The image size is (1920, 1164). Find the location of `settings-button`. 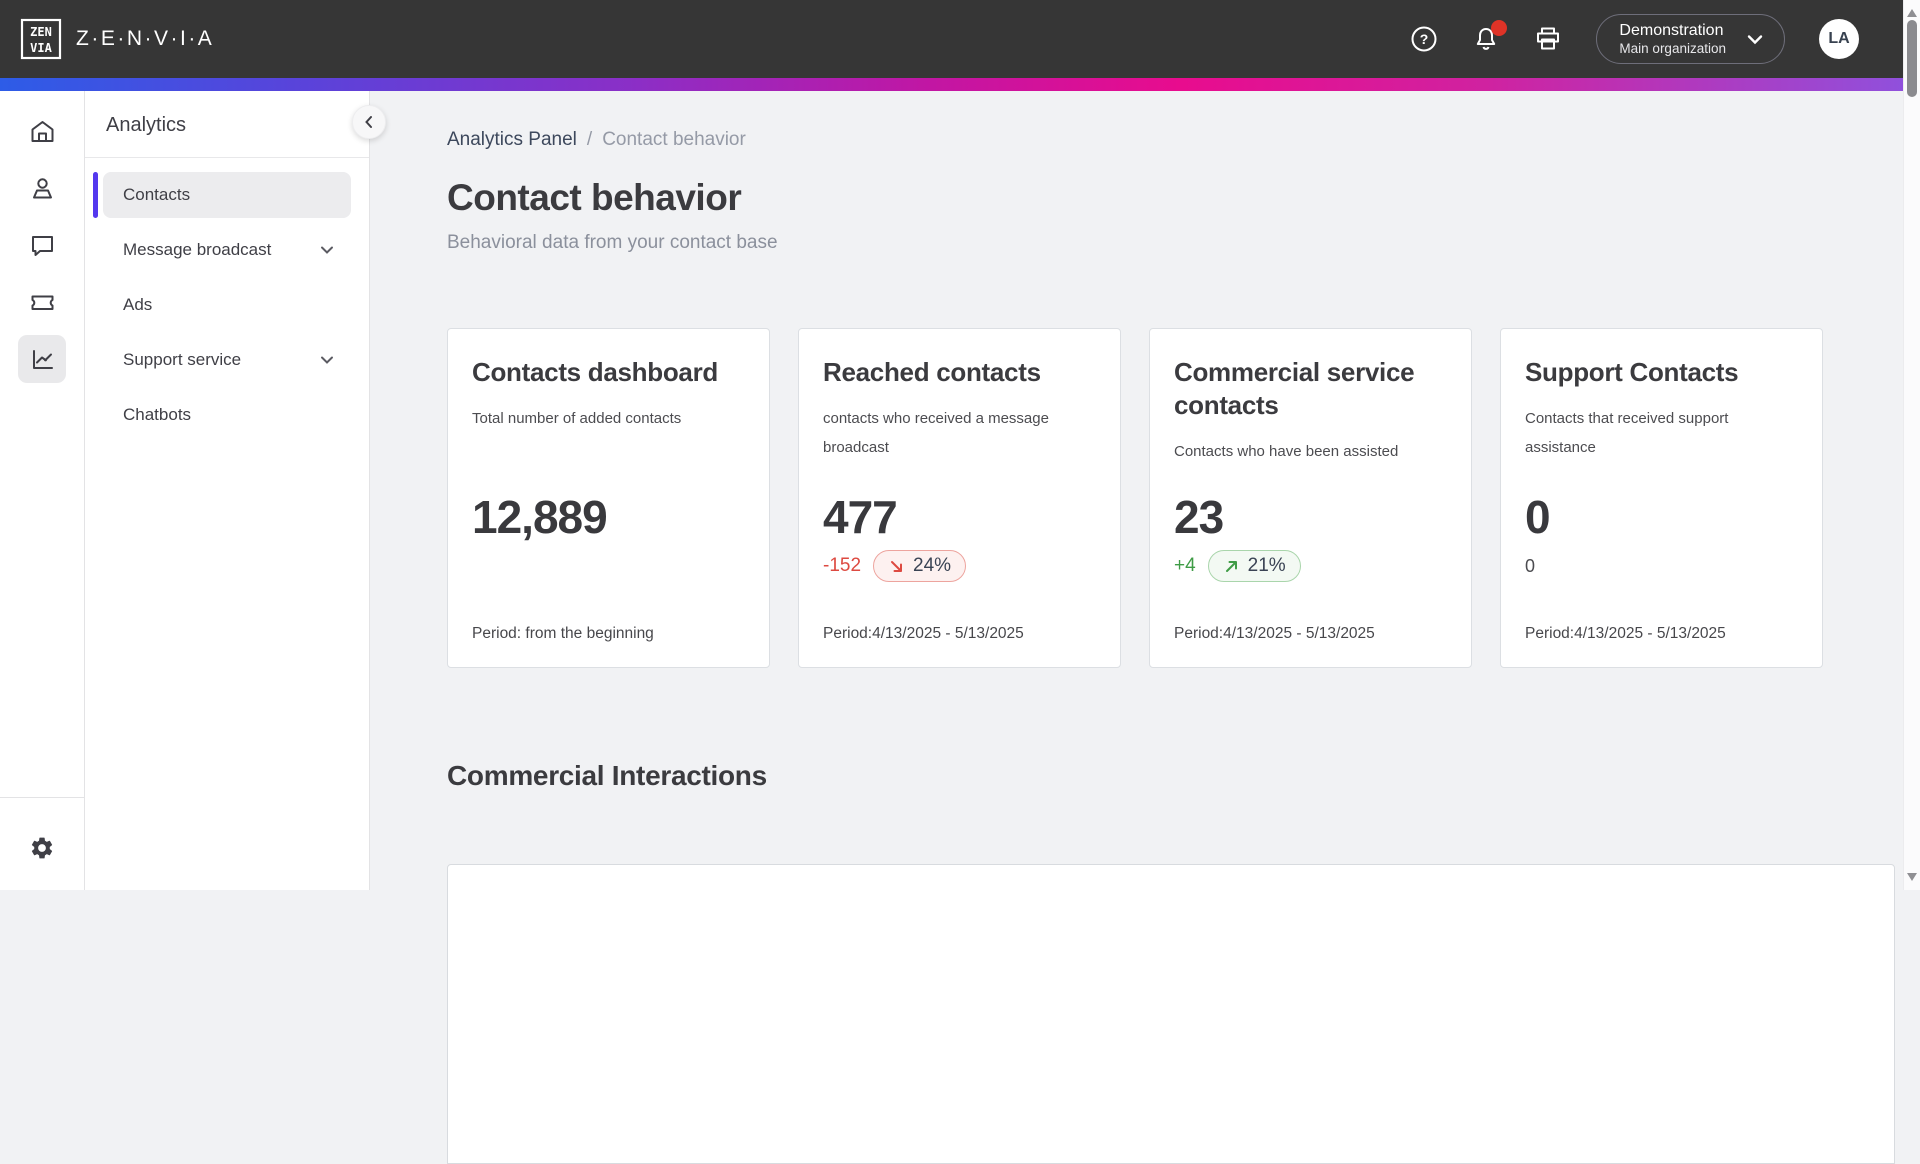

settings-button is located at coordinates (42, 848).